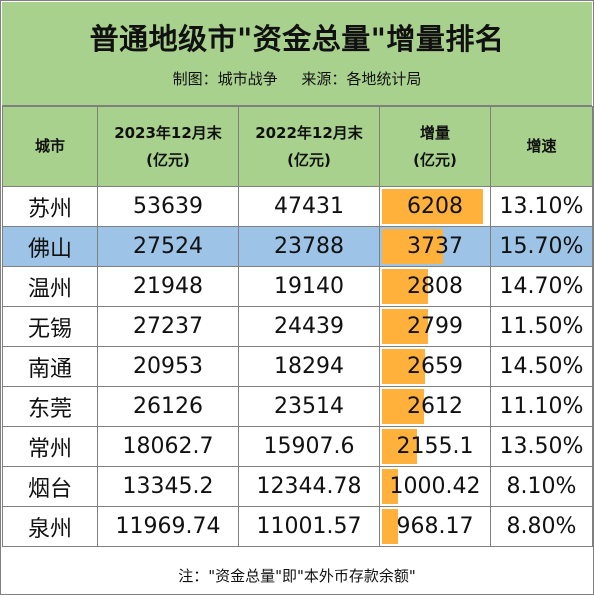 Image resolution: width=594 pixels, height=595 pixels. Describe the element at coordinates (168, 526) in the screenshot. I see `value-2023-cell: 11969.74` at that location.